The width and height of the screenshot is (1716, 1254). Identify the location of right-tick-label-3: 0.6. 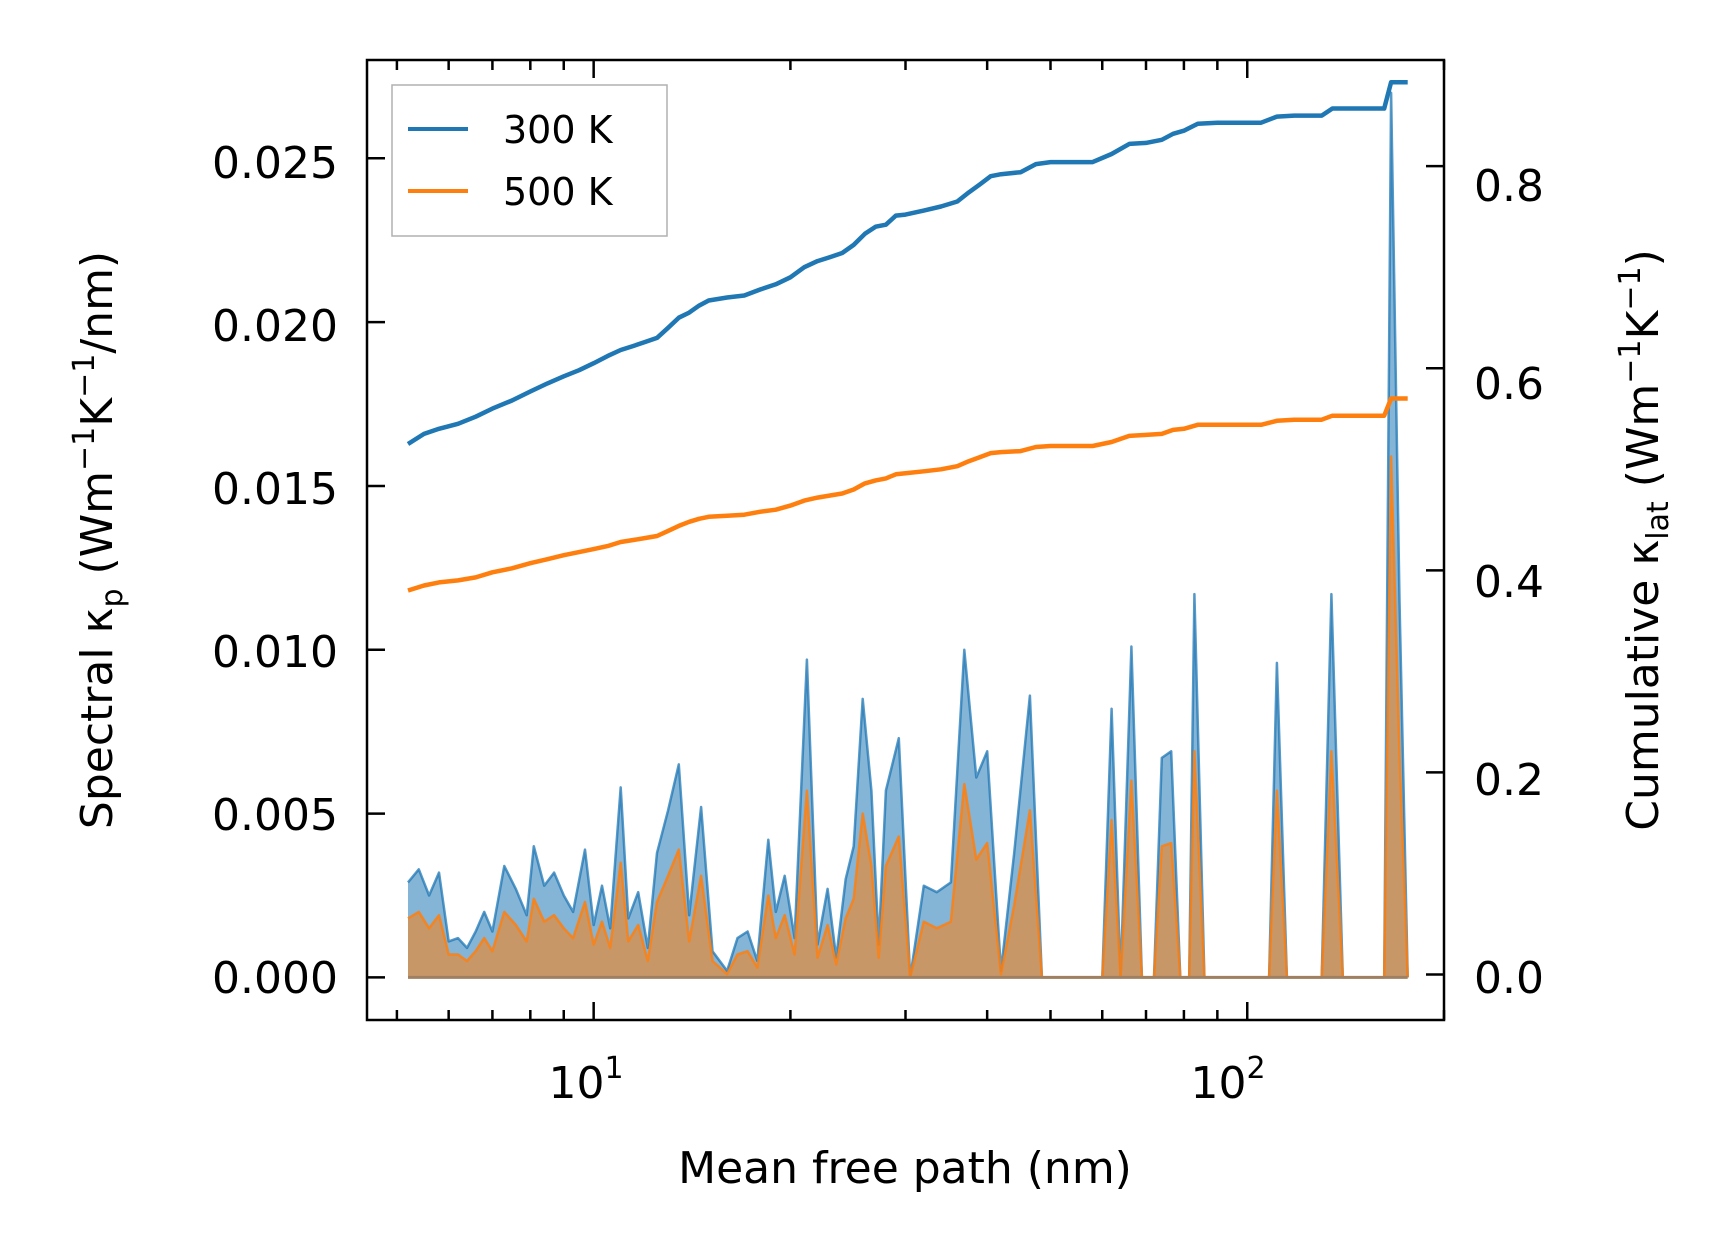
(1509, 384).